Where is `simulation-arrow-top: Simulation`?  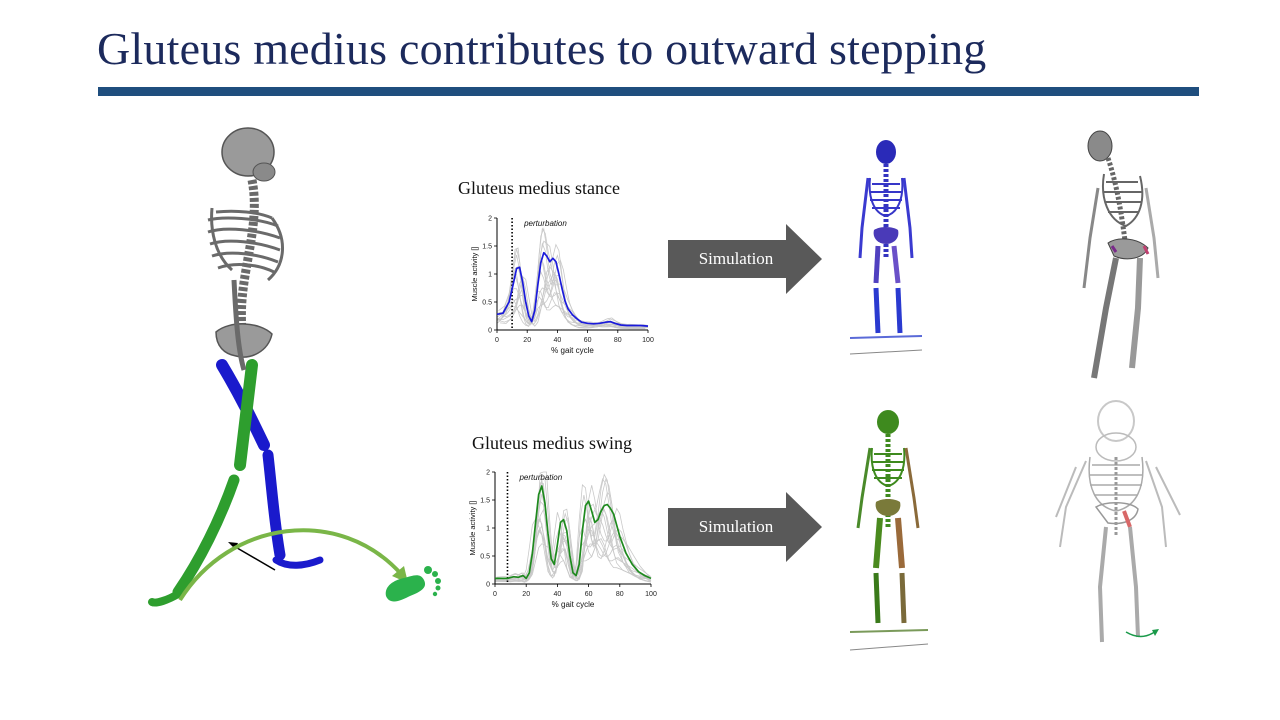
simulation-arrow-top: Simulation is located at coordinates (745, 259).